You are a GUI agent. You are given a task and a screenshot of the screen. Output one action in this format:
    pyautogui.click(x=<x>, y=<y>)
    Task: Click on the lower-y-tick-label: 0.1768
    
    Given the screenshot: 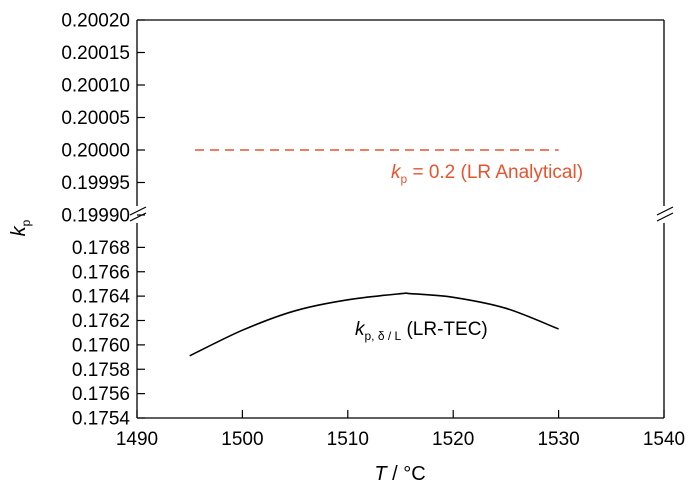 What is the action you would take?
    pyautogui.click(x=101, y=248)
    